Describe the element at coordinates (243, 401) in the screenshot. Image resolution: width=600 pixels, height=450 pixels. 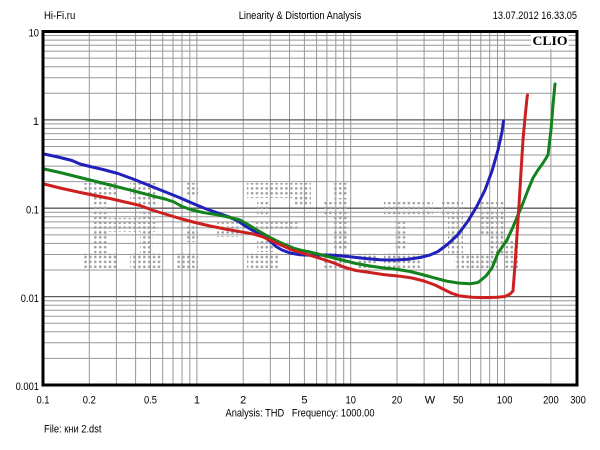
I see `svg-text: 2` at that location.